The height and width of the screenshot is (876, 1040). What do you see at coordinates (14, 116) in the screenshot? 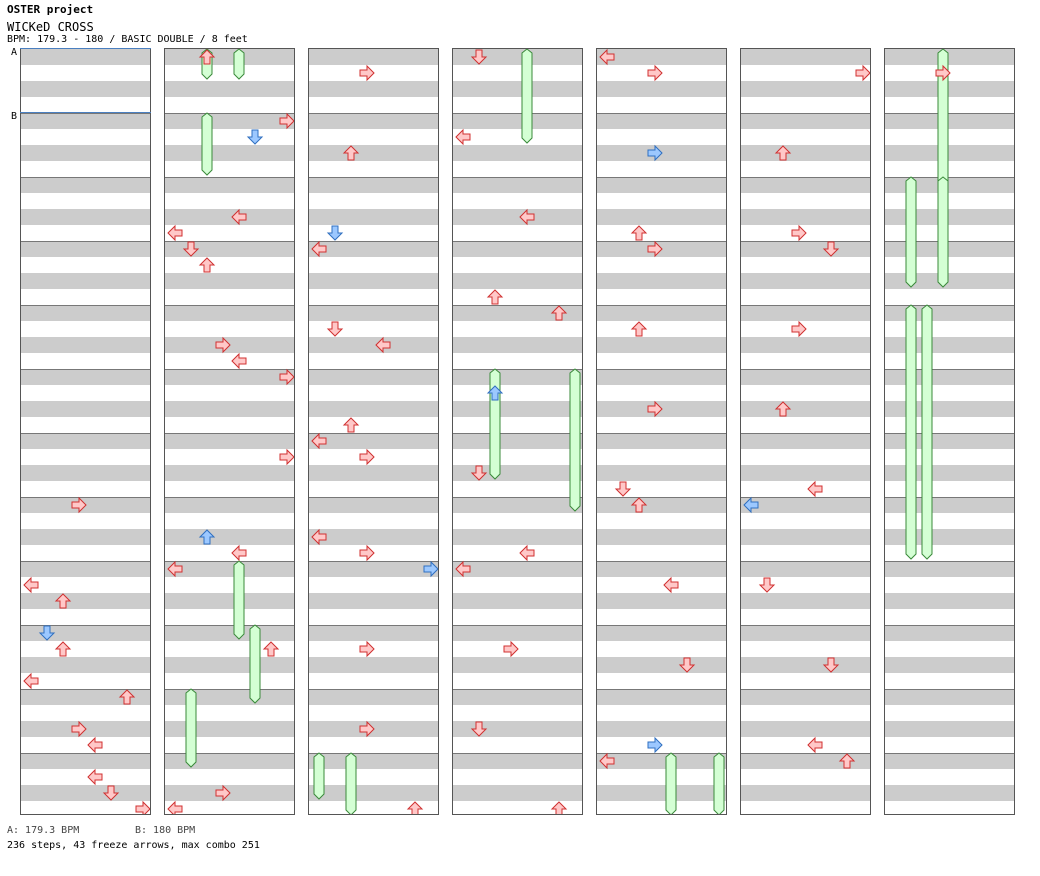
I see `bpm-marker-label: B` at bounding box center [14, 116].